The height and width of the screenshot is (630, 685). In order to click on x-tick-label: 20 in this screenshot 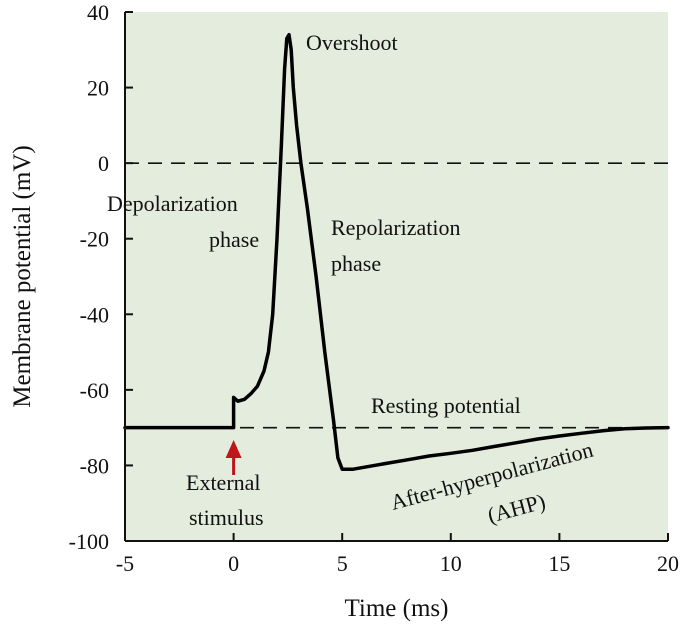, I will do `click(668, 563)`.